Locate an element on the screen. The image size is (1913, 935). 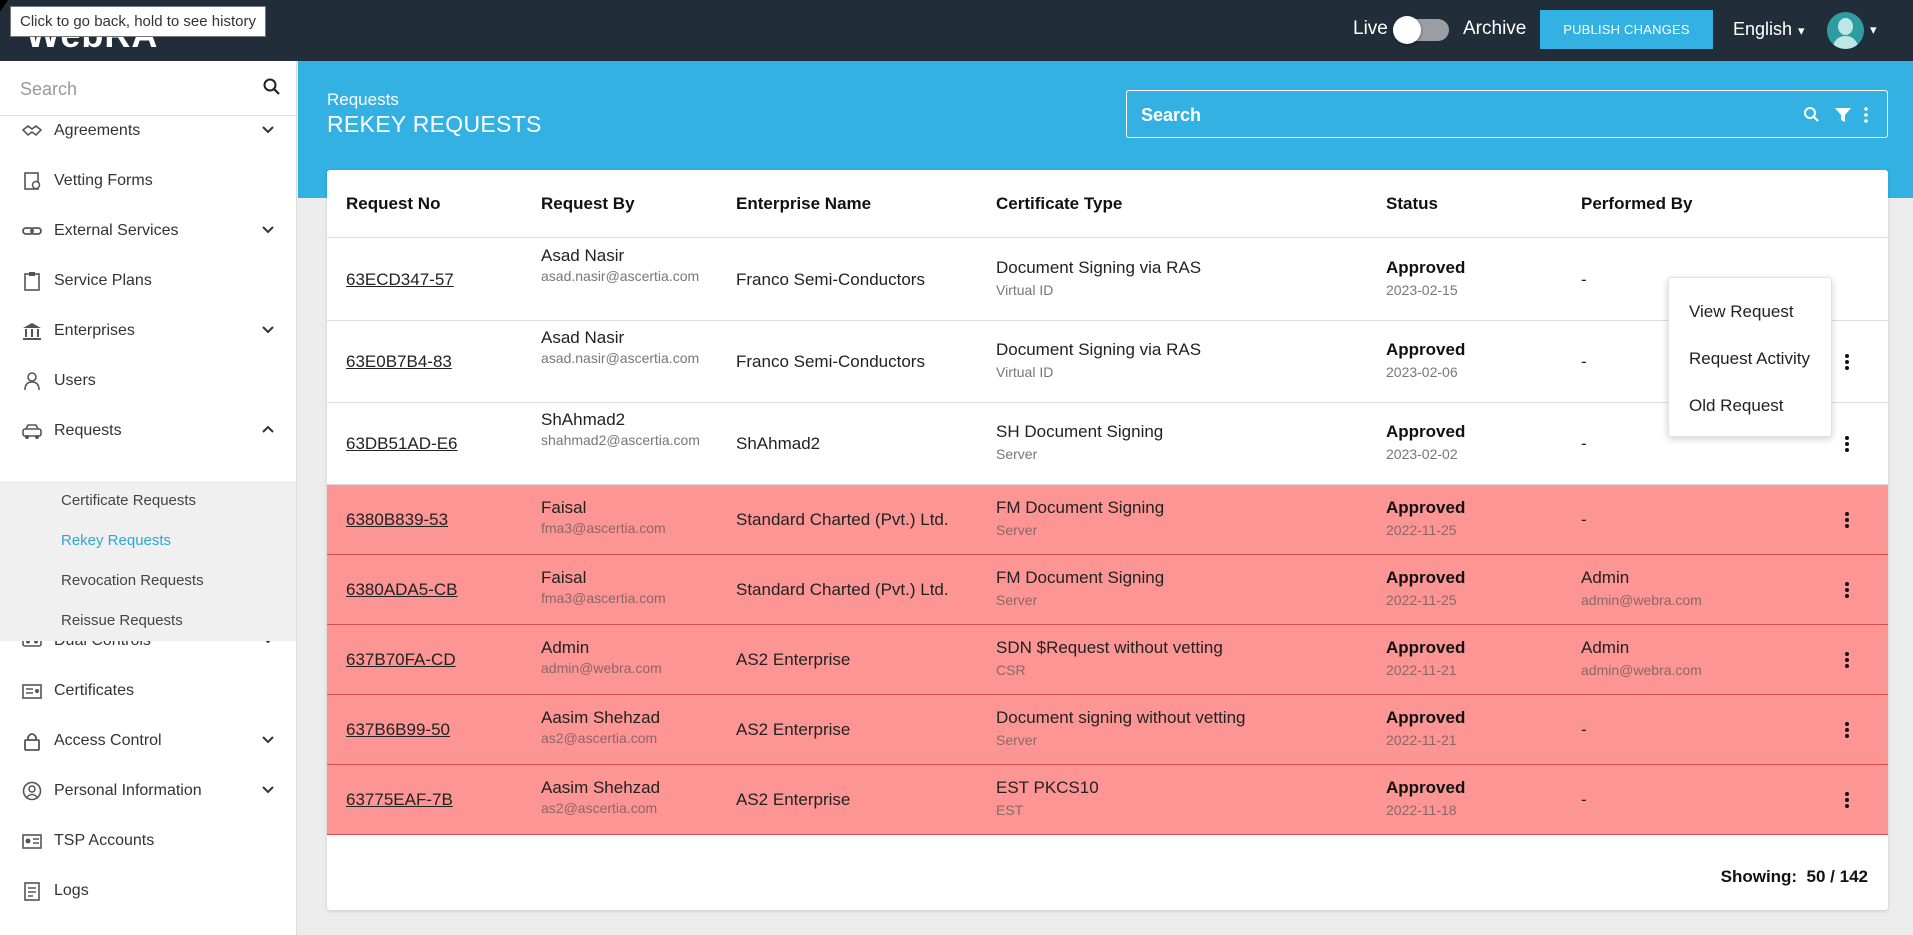
sidebar-item-label: Certificates is located at coordinates (94, 690).